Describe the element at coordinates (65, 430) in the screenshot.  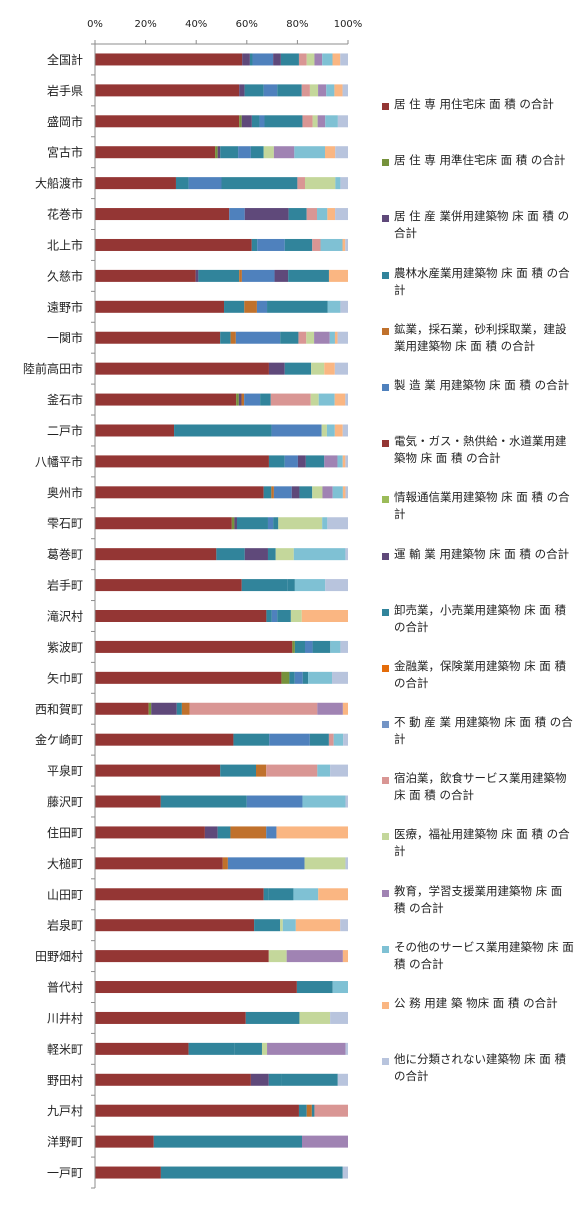
I see `category-label: 二戸市` at that location.